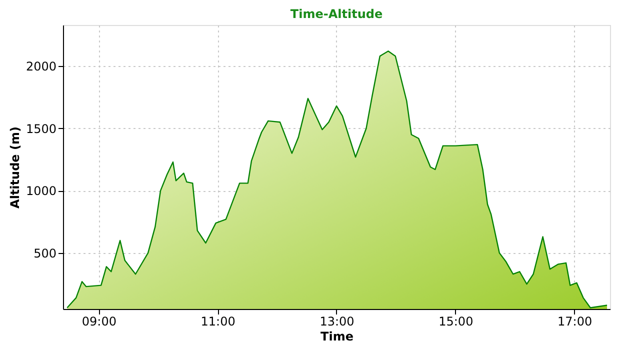 Image resolution: width=640 pixels, height=350 pixels. What do you see at coordinates (15, 167) in the screenshot?
I see `y-axis-title: Altitude (m)` at bounding box center [15, 167].